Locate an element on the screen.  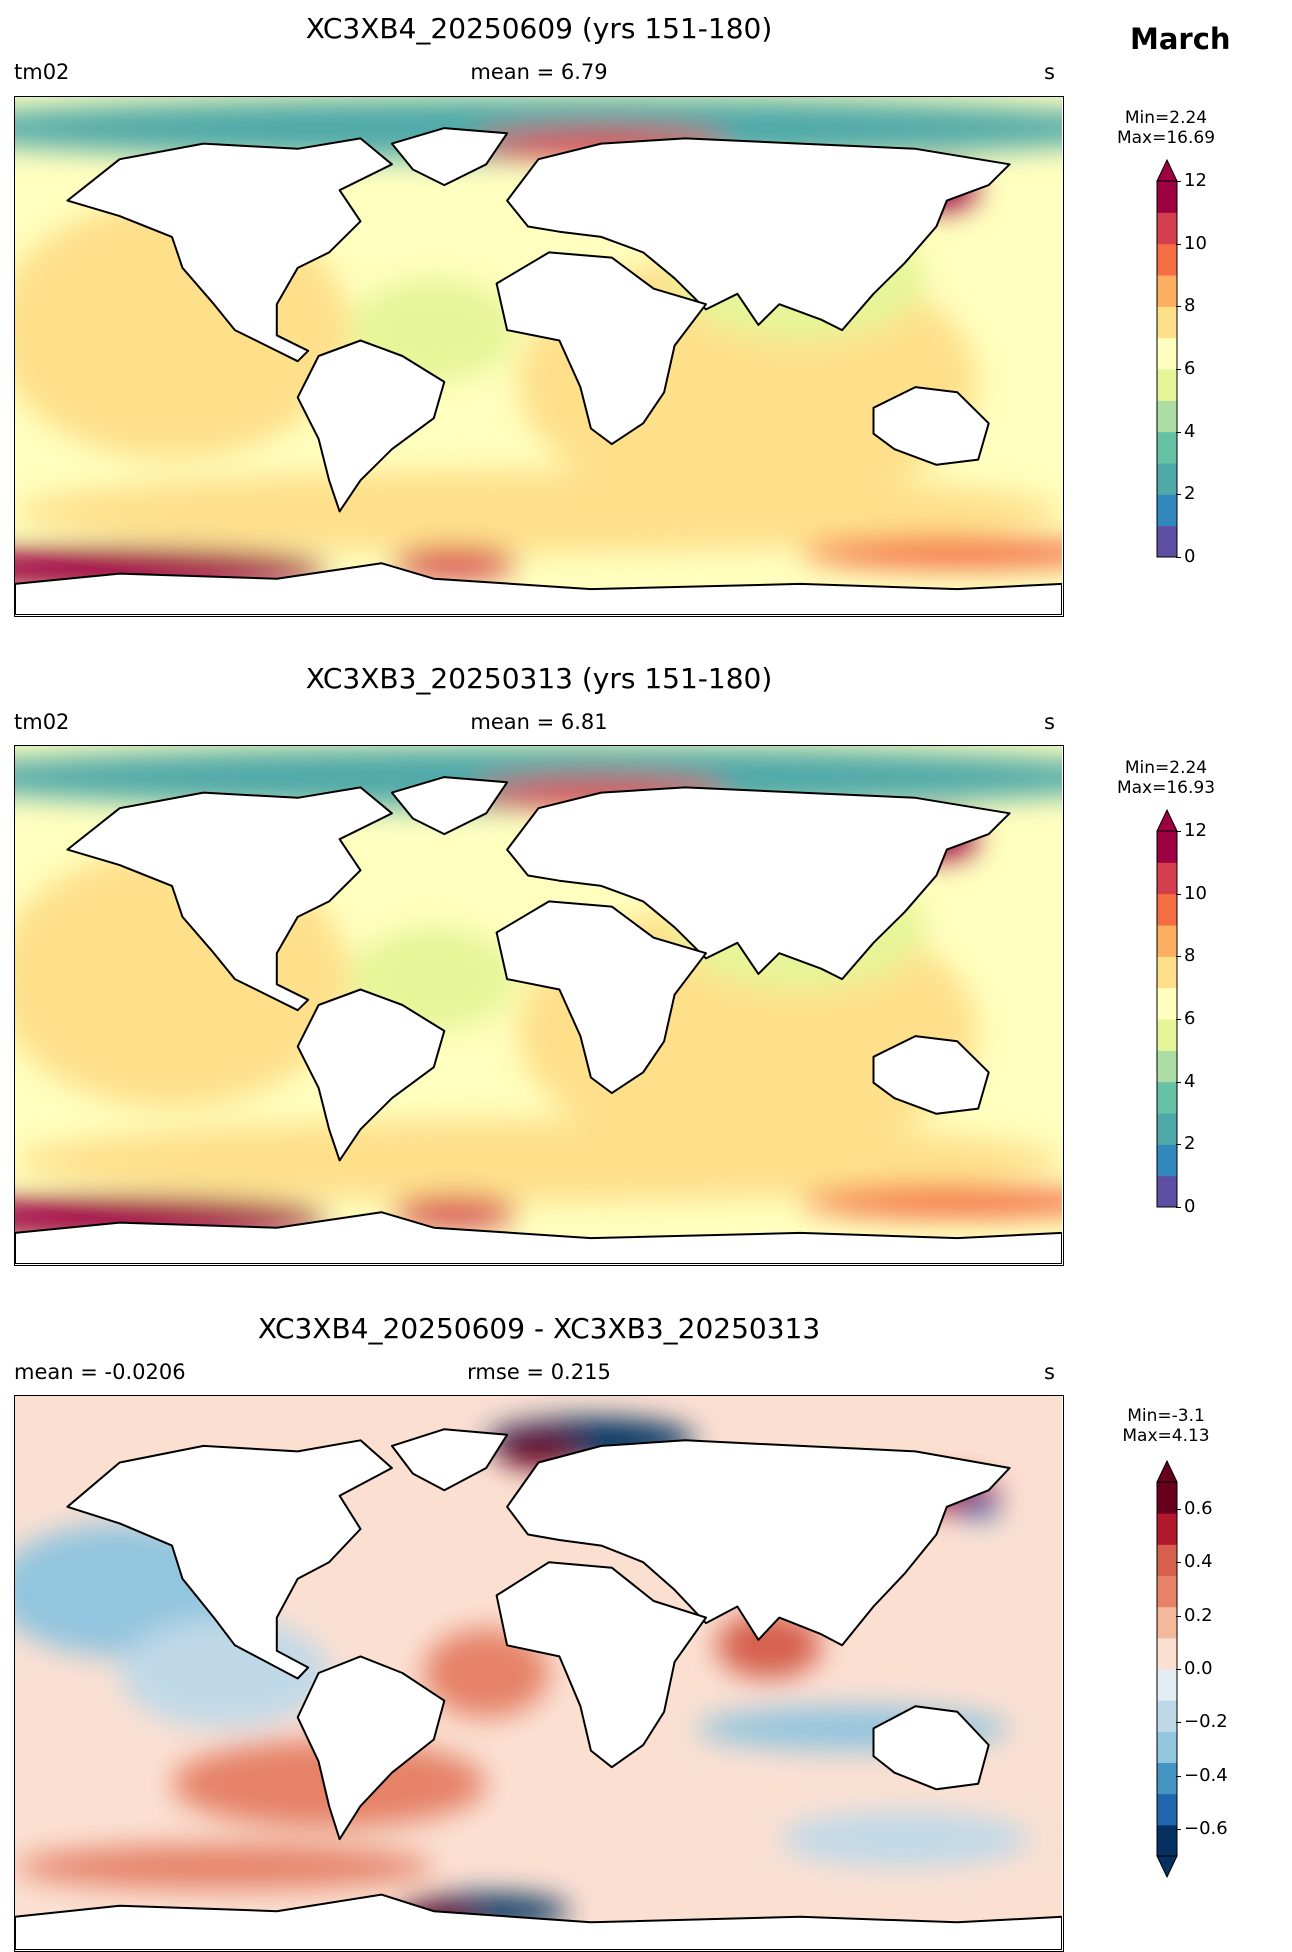
panel-title: XC3XB4_20250609 - XC3XB3_20250313 is located at coordinates (539, 1328).